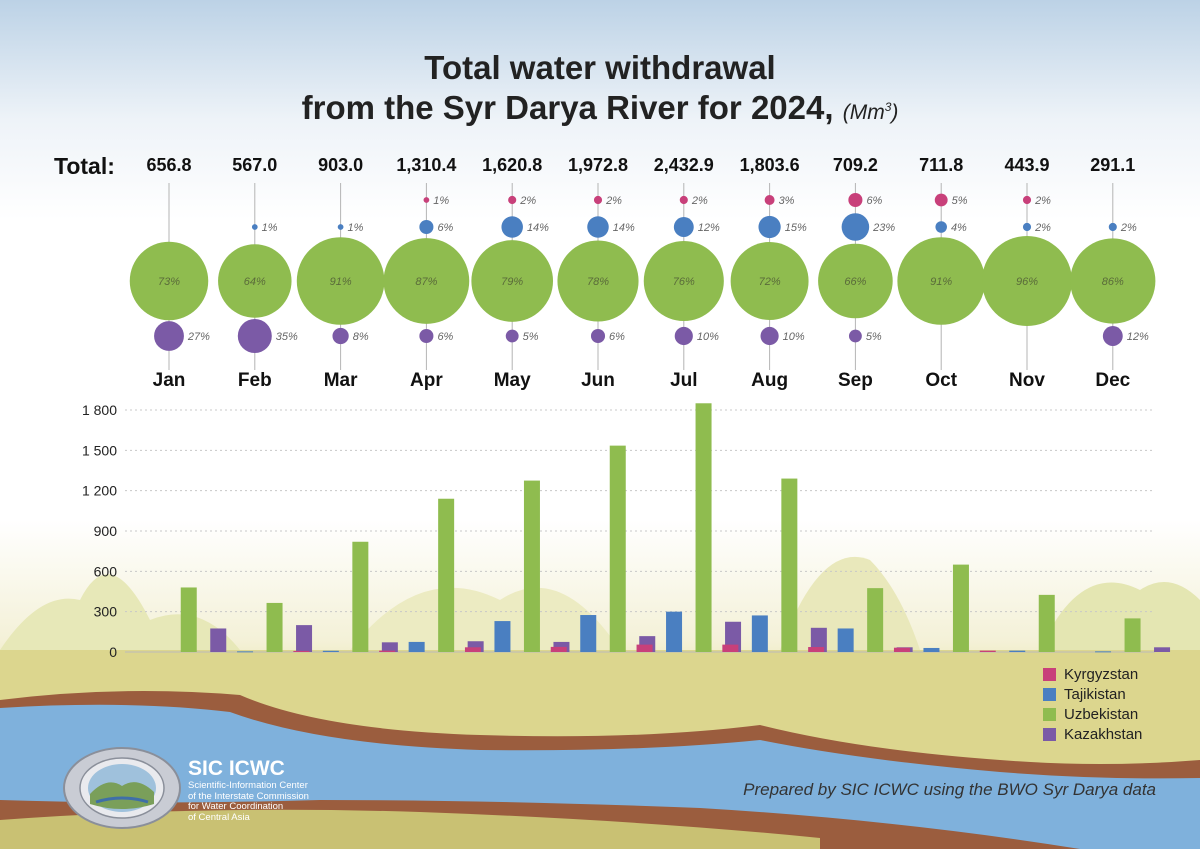 The height and width of the screenshot is (849, 1200). Describe the element at coordinates (99, 491) in the screenshot. I see `y-tick-label: 1 200` at that location.